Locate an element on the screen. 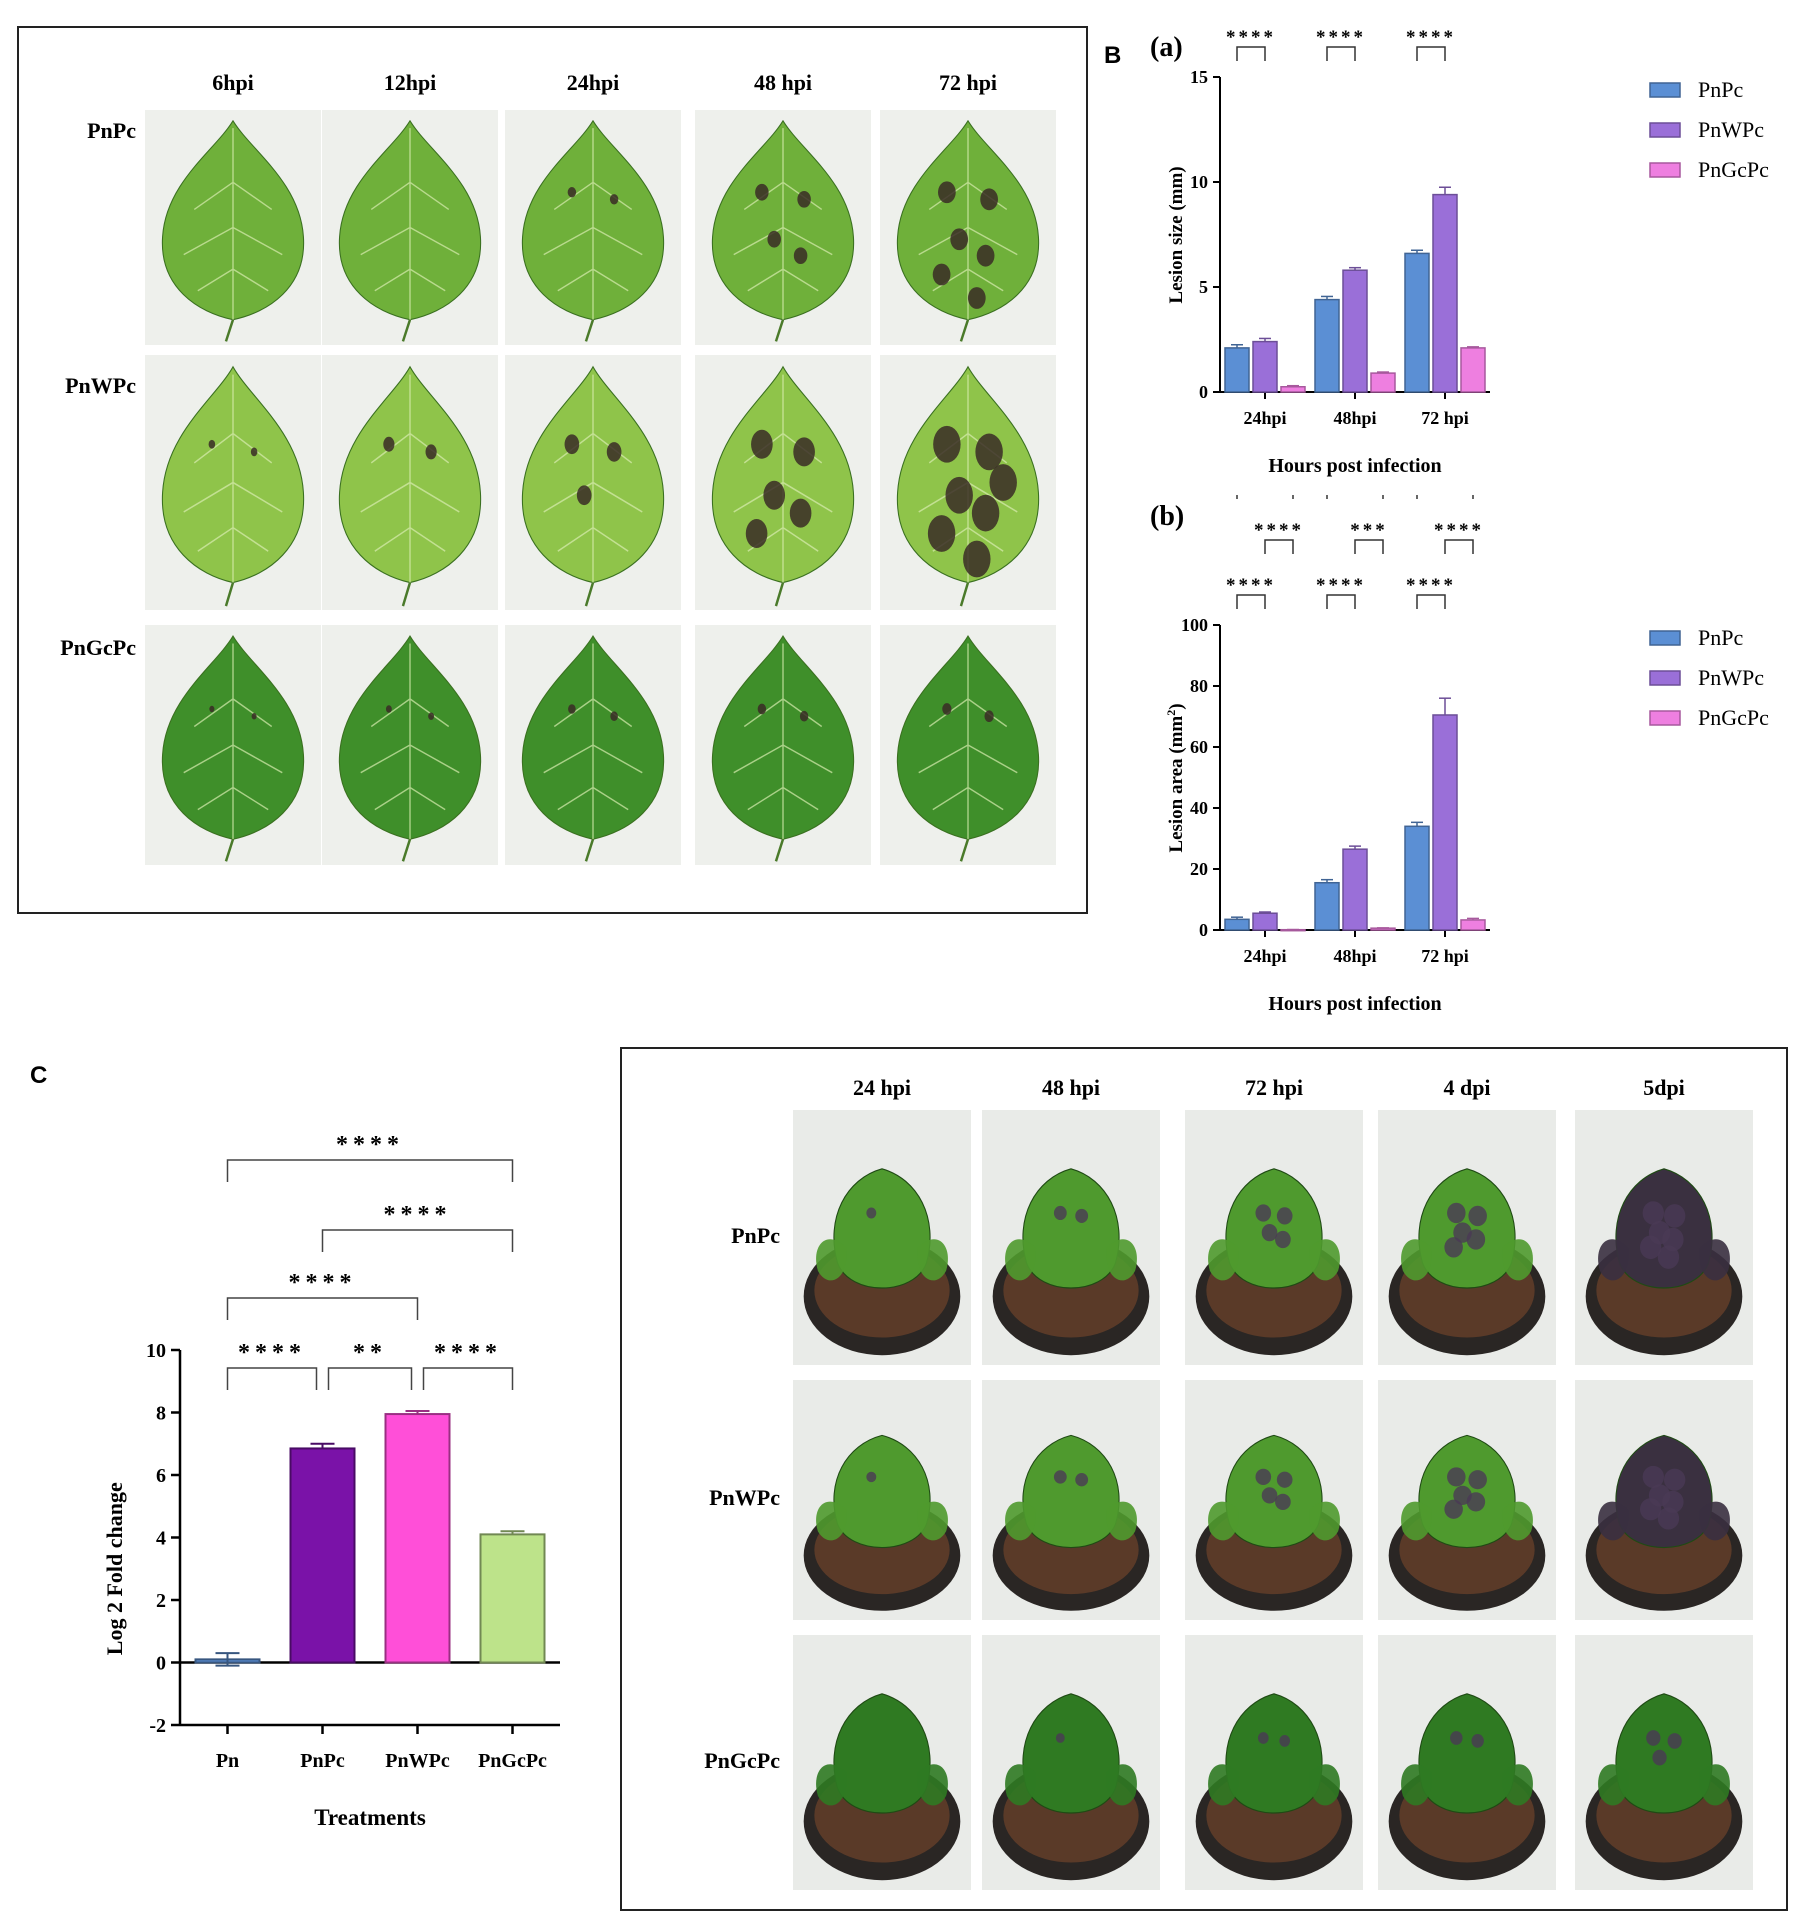 This screenshot has width=1794, height=1917. panel-a-column-header: 24hpi is located at coordinates (593, 82).